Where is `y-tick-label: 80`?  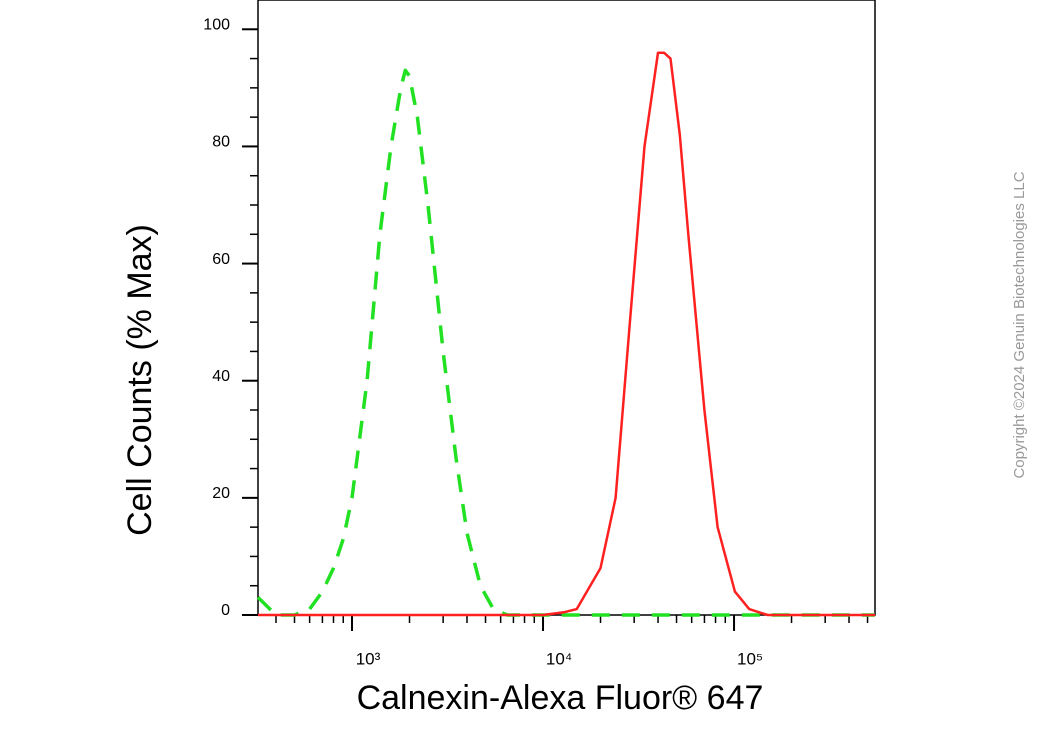
y-tick-label: 80 is located at coordinates (221, 142).